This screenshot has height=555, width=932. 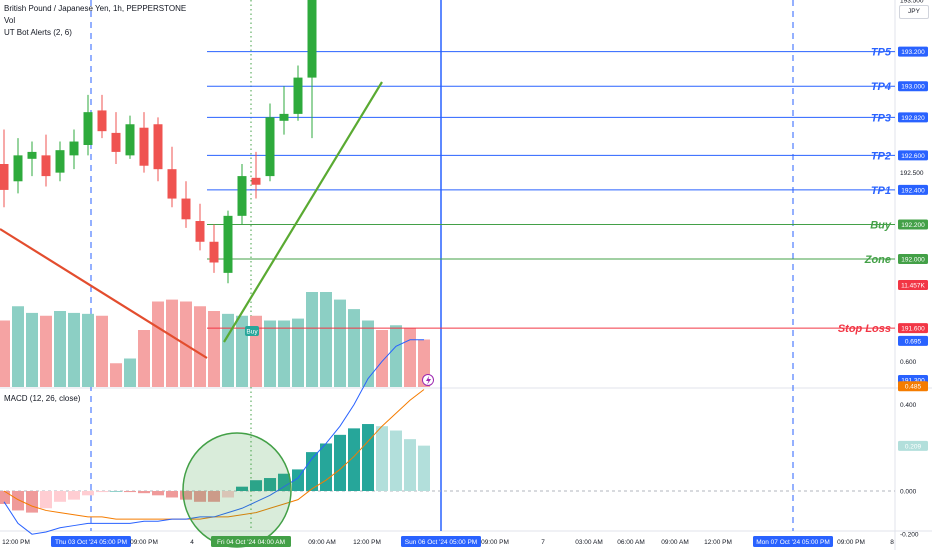 I want to click on time-axis-tag-label: Fri 04 Oct '24 04:00 AM, so click(x=251, y=542).